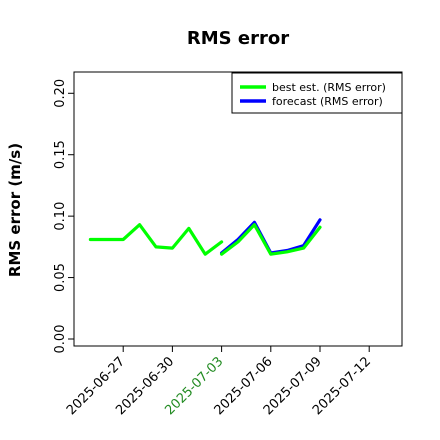 The height and width of the screenshot is (440, 440). Describe the element at coordinates (15, 210) in the screenshot. I see `y-axis-label: RMS error (m/s)` at that location.